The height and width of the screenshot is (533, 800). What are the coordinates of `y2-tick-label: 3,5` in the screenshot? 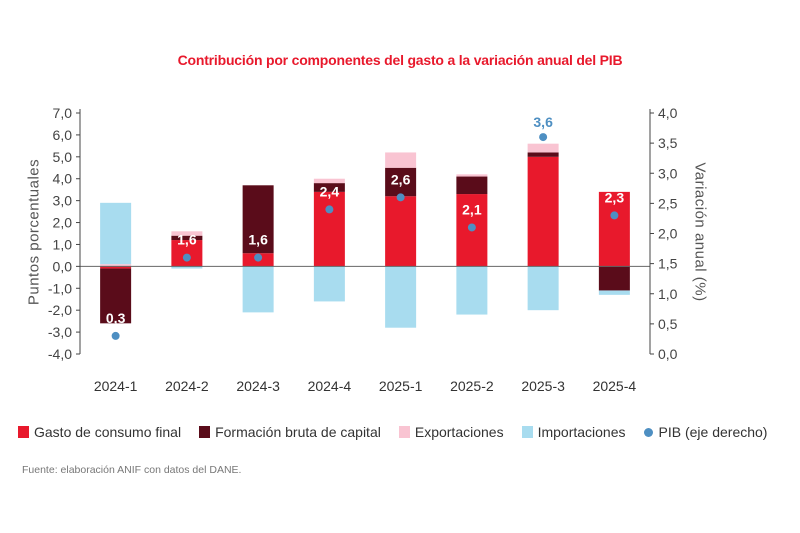 It's located at (668, 143).